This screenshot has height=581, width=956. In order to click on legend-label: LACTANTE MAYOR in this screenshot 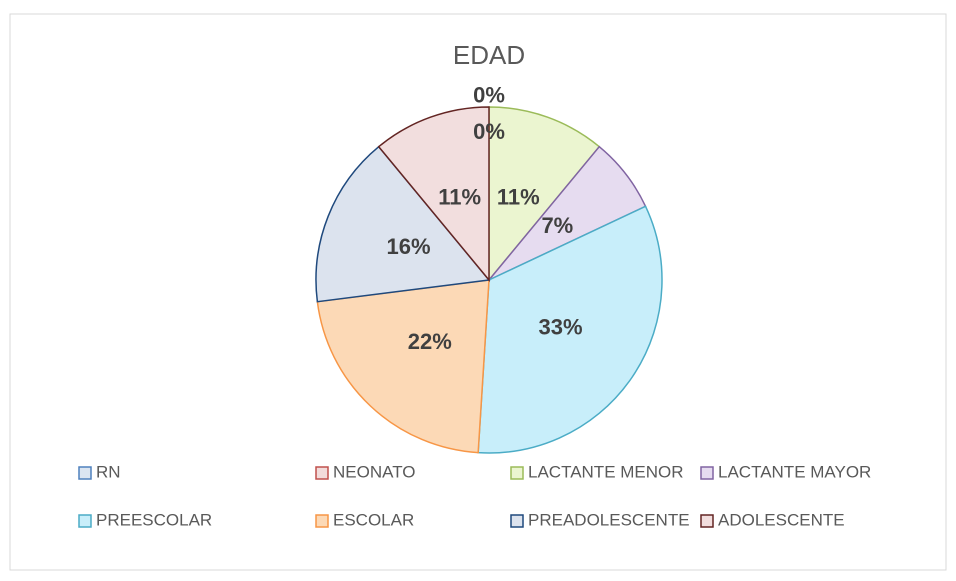, I will do `click(794, 471)`.